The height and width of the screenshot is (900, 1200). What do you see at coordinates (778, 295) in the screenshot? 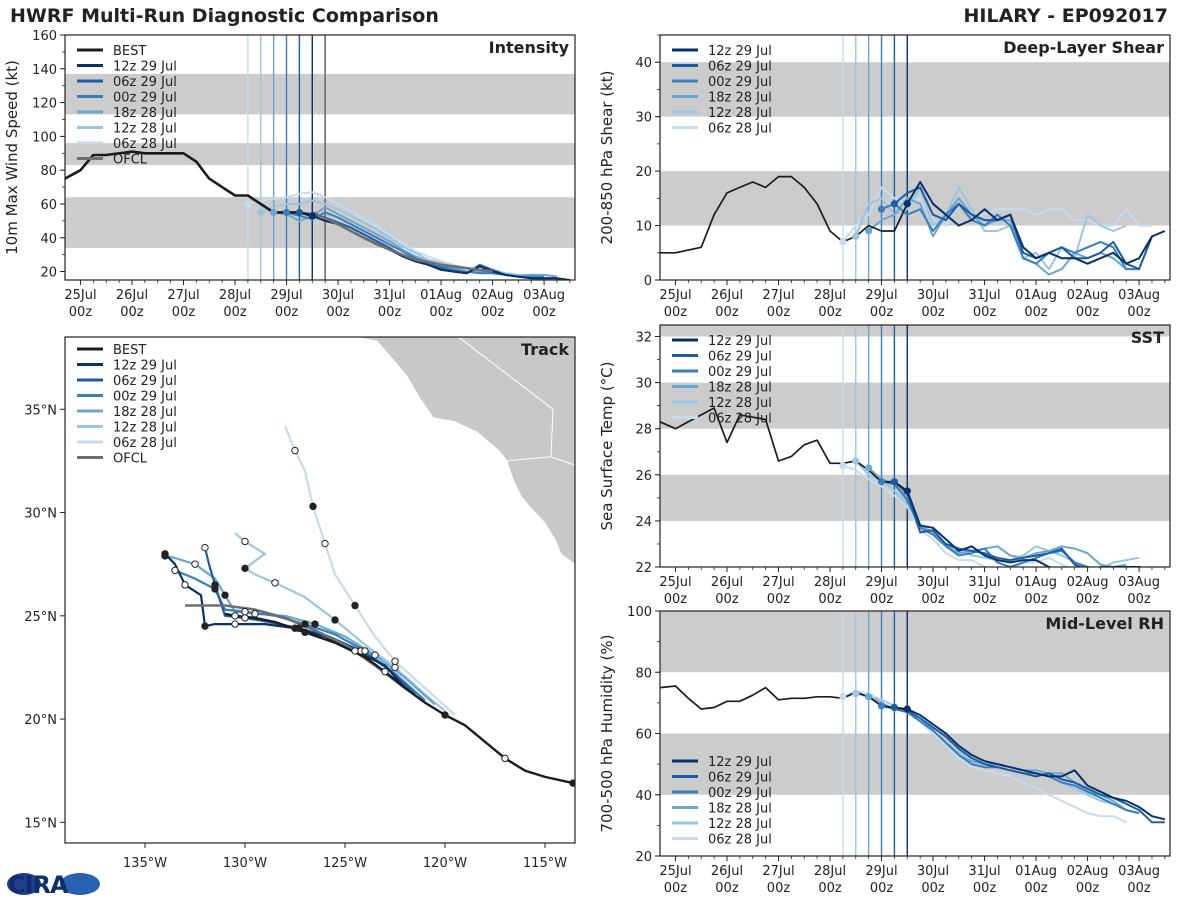
I see `shear-xtick-label: 27Jul` at bounding box center [778, 295].